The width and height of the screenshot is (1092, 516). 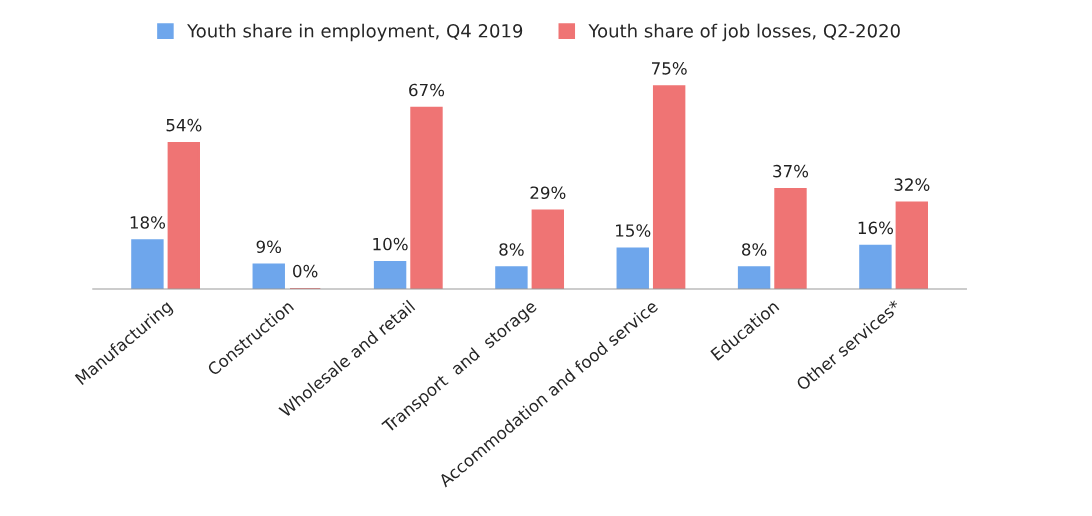 What do you see at coordinates (633, 230) in the screenshot?
I see `data-label: 15%` at bounding box center [633, 230].